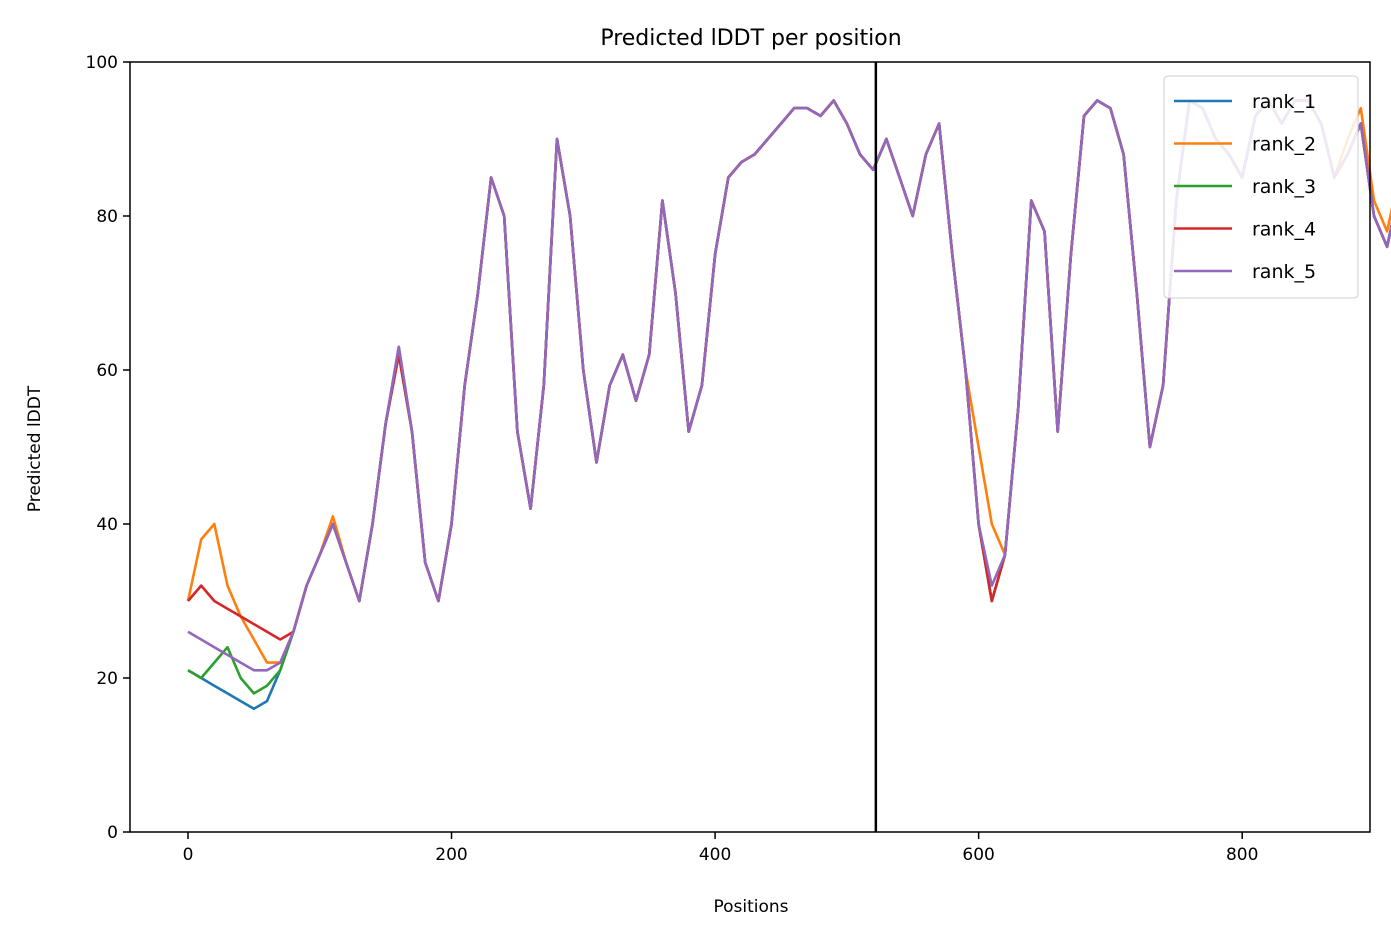 This screenshot has width=1391, height=939. I want to click on x-tick-label: 600, so click(978, 855).